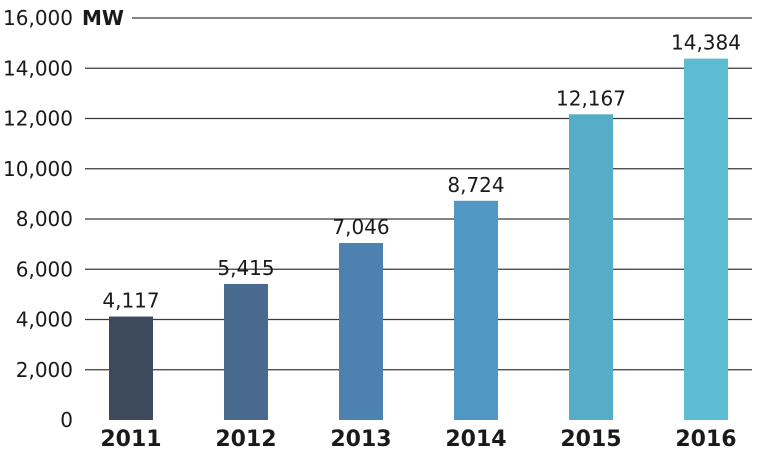 Image resolution: width=768 pixels, height=454 pixels. Describe the element at coordinates (103, 18) in the screenshot. I see `unit-label: MW` at that location.